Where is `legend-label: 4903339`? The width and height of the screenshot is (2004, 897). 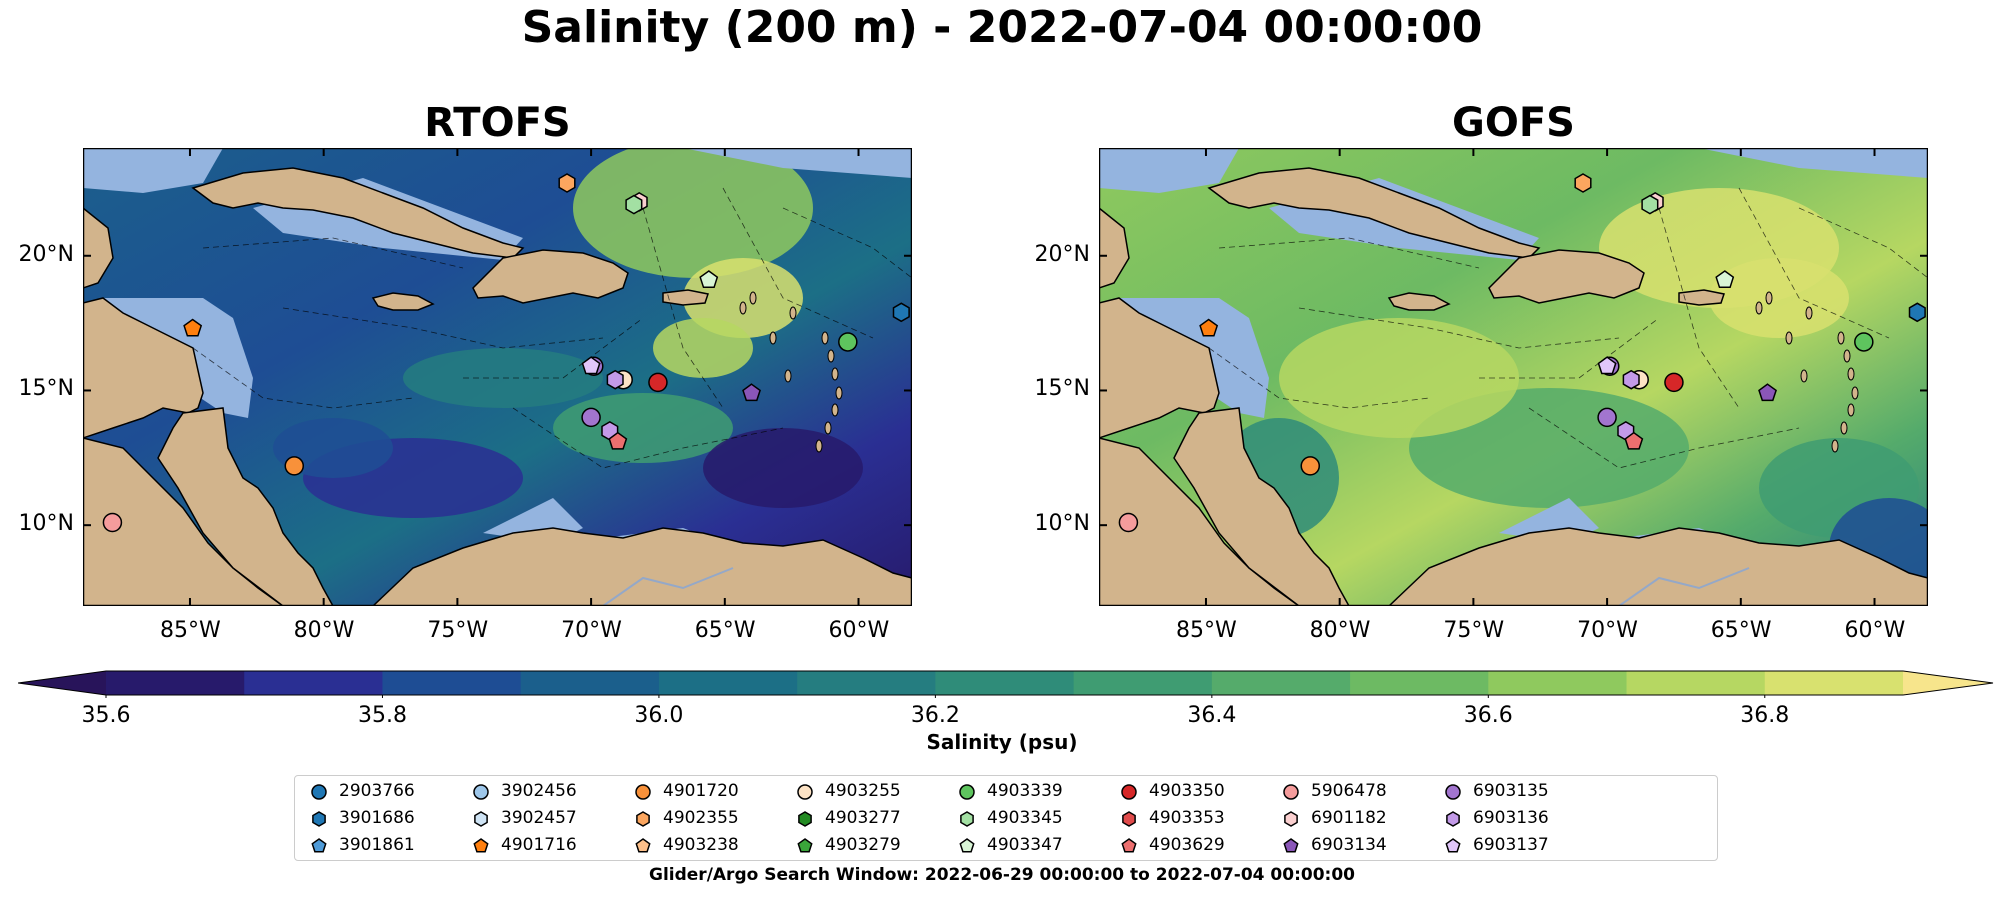 legend-label: 4903339 is located at coordinates (1025, 791).